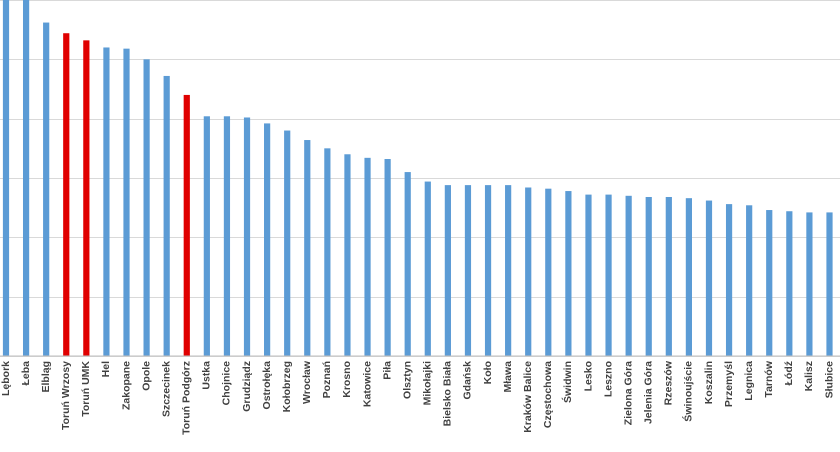 The image size is (840, 452). Describe the element at coordinates (628, 393) in the screenshot. I see `category-label-31: Zielona Góra` at that location.